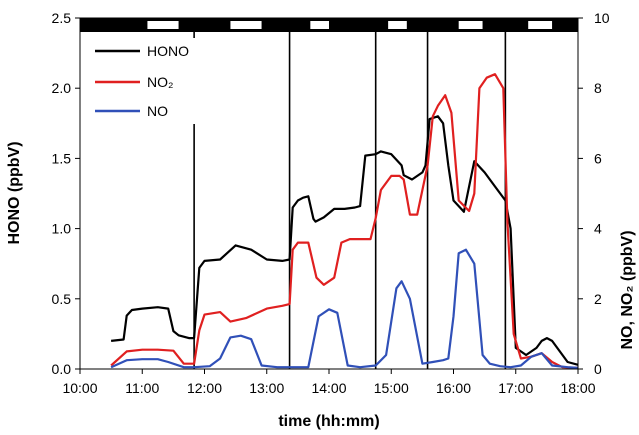 The width and height of the screenshot is (639, 435). I want to click on x-tick-label-0: 10:00, so click(79, 388).